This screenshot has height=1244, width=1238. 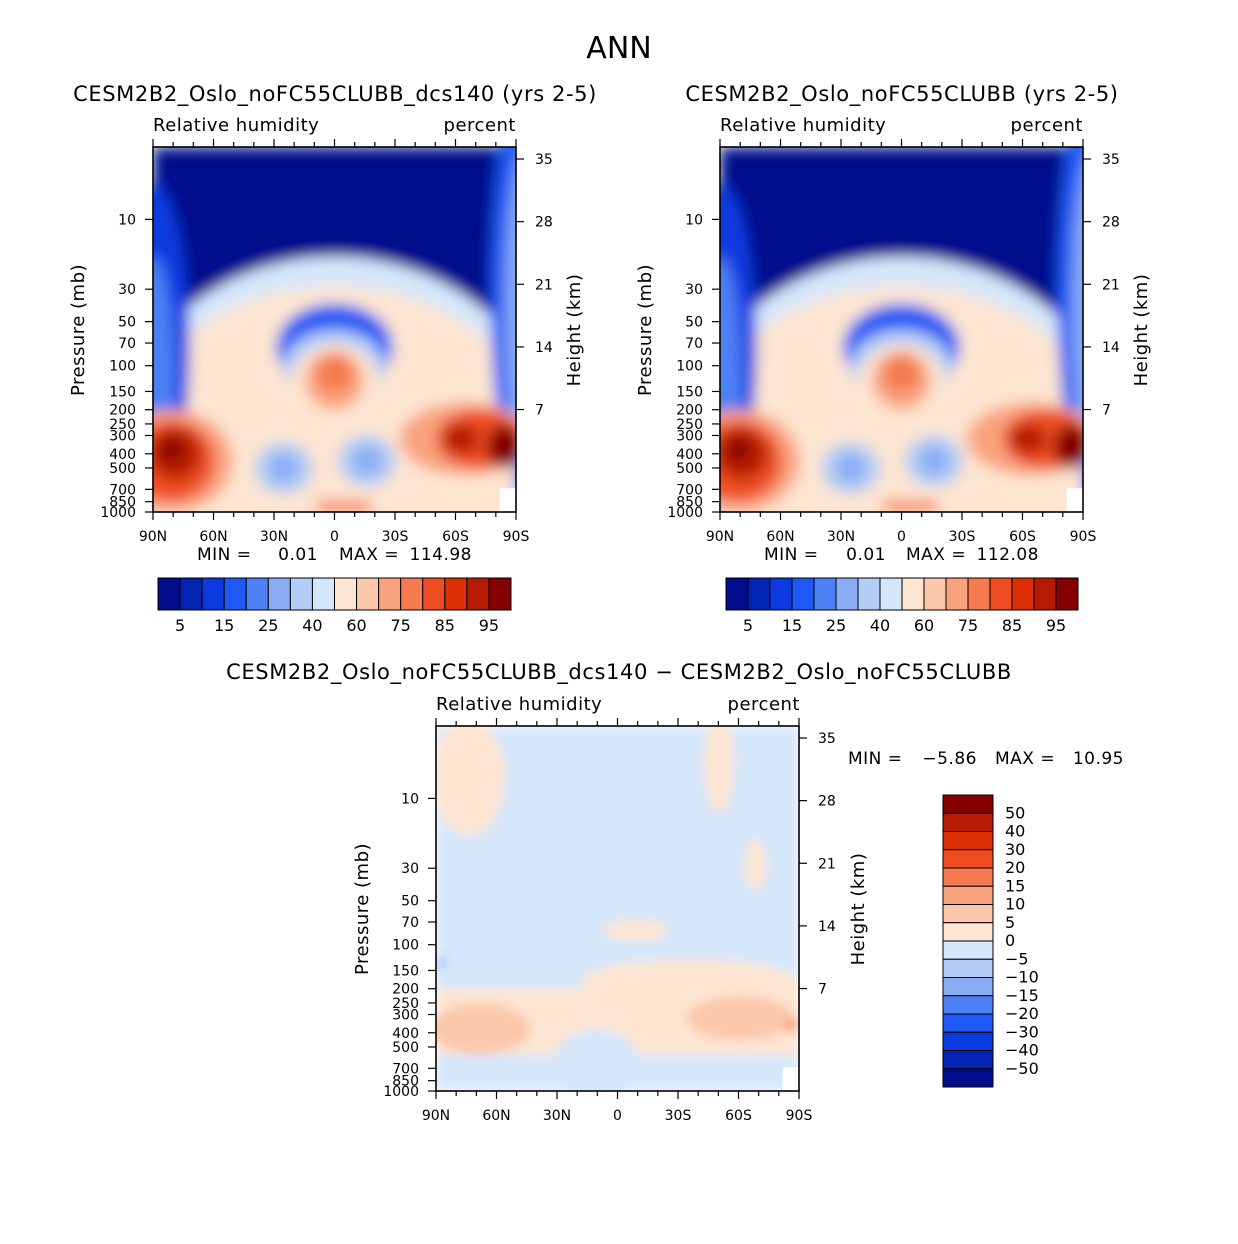 I want to click on y-tick-label: 500, so click(x=122, y=469).